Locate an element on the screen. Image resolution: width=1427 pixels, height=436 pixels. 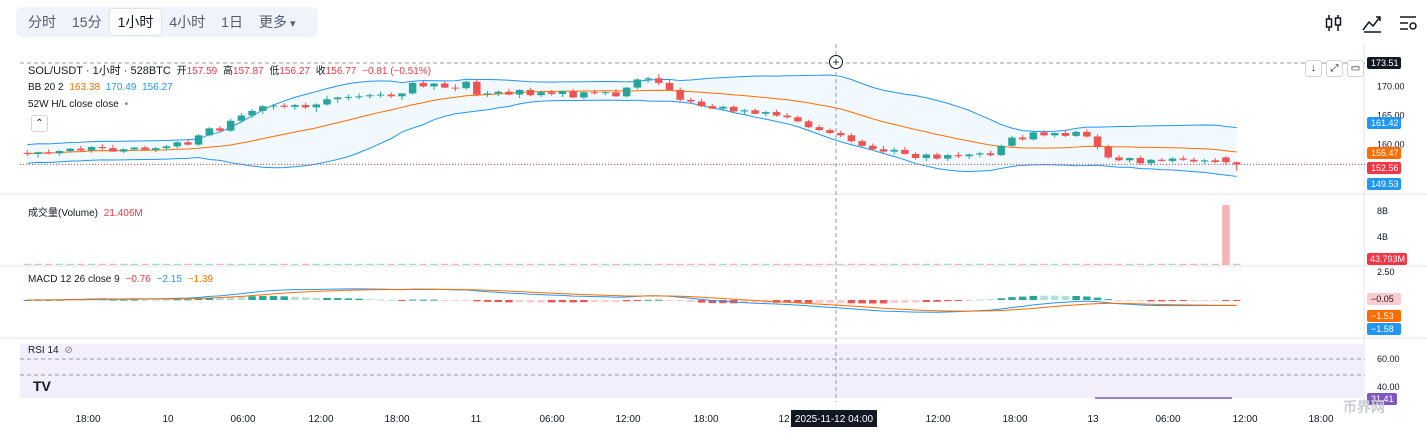
rsi-tick-label: 60.00 is located at coordinates (1388, 359).